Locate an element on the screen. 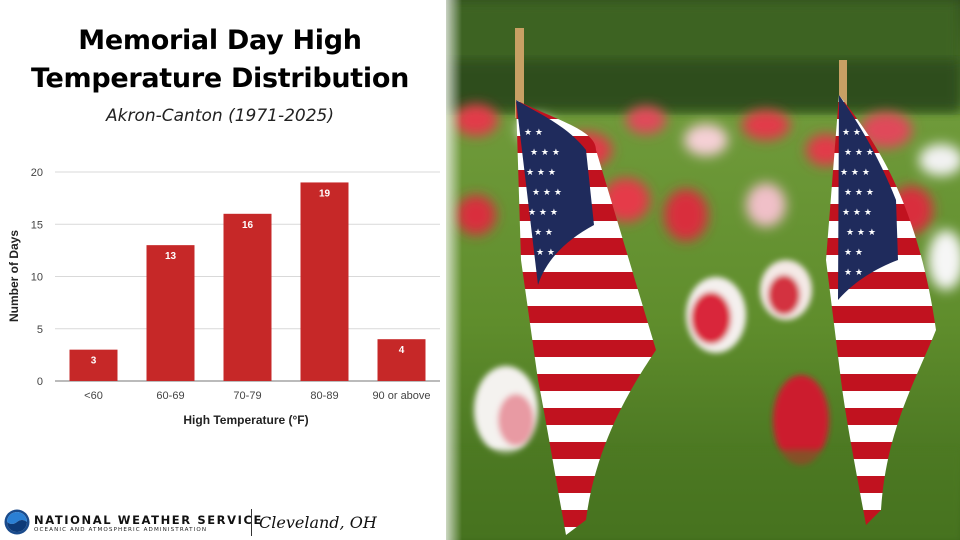 The height and width of the screenshot is (540, 960). photo-edge-fade is located at coordinates (451, 270).